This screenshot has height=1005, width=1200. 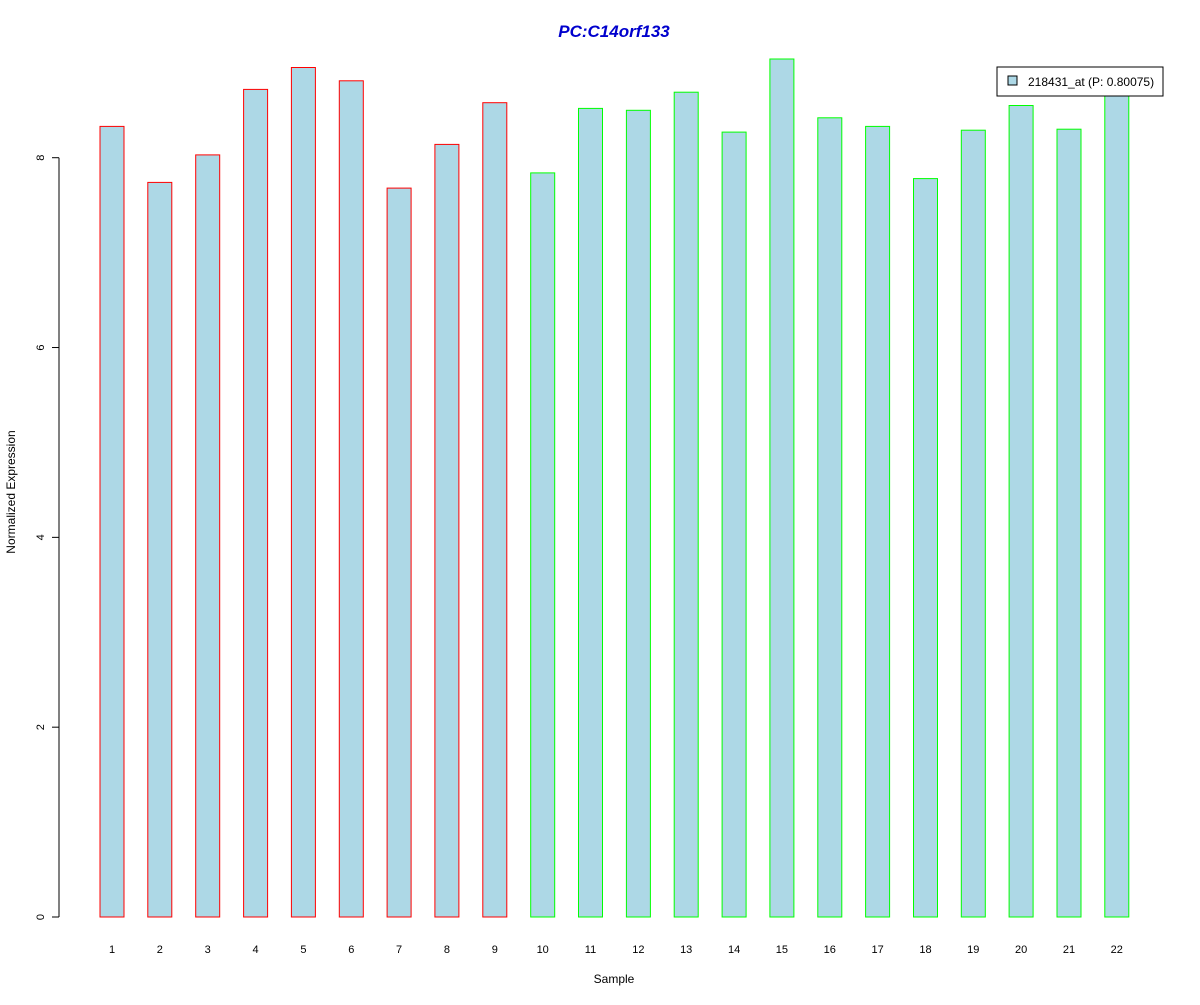 What do you see at coordinates (1069, 950) in the screenshot?
I see `x-tick-label: 21` at bounding box center [1069, 950].